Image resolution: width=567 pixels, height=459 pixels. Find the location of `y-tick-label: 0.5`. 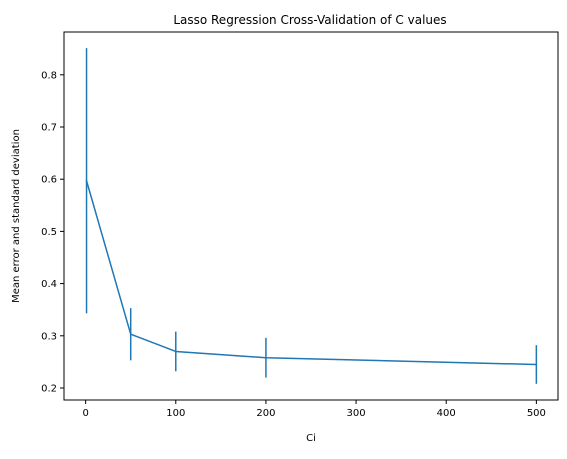

y-tick-label: 0.5 is located at coordinates (49, 232).